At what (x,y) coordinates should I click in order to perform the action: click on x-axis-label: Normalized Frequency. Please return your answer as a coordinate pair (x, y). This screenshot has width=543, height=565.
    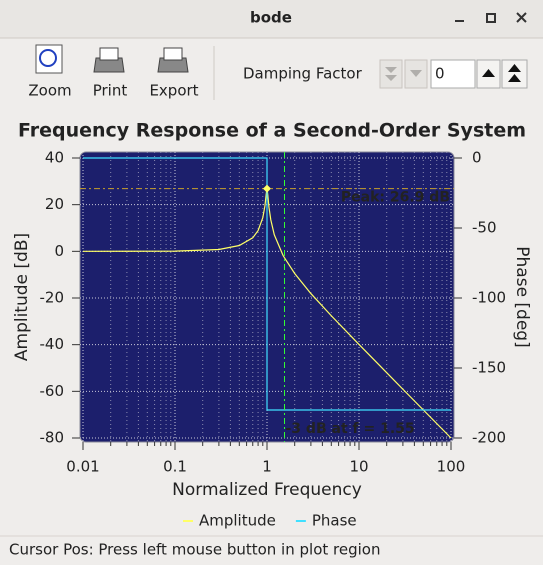
    Looking at the image, I should click on (267, 490).